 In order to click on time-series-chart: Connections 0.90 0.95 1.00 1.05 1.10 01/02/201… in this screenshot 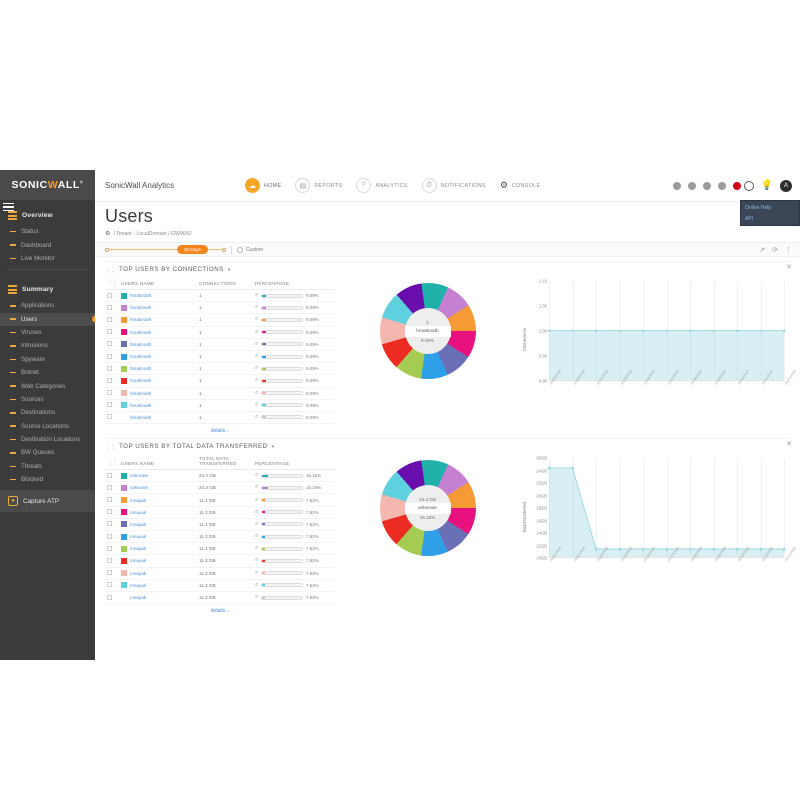, I will do `click(659, 339)`.